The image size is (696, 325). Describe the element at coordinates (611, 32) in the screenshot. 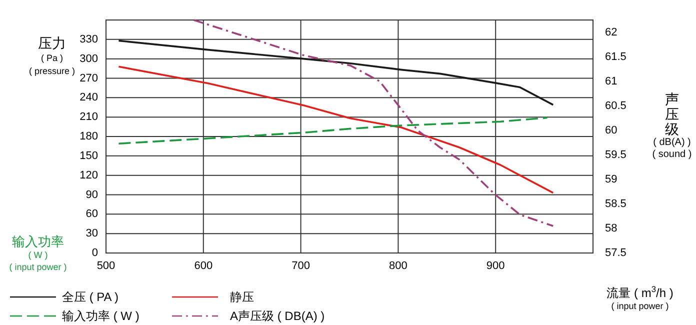

I see `y2-tick-label: 62` at that location.